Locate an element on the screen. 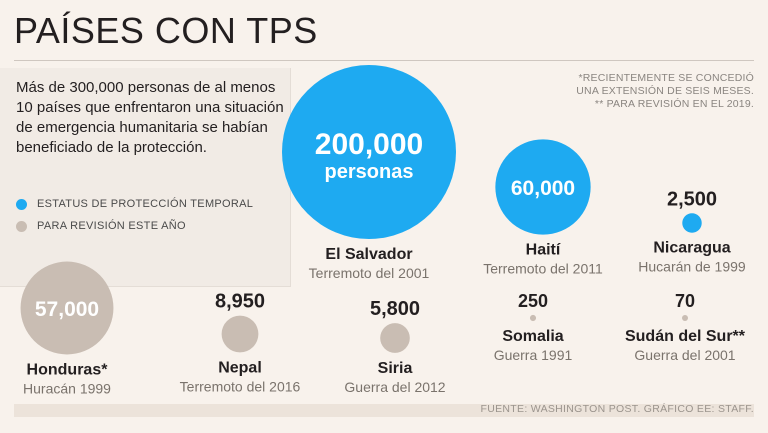  value-label-nepal: 8,950 is located at coordinates (240, 302).